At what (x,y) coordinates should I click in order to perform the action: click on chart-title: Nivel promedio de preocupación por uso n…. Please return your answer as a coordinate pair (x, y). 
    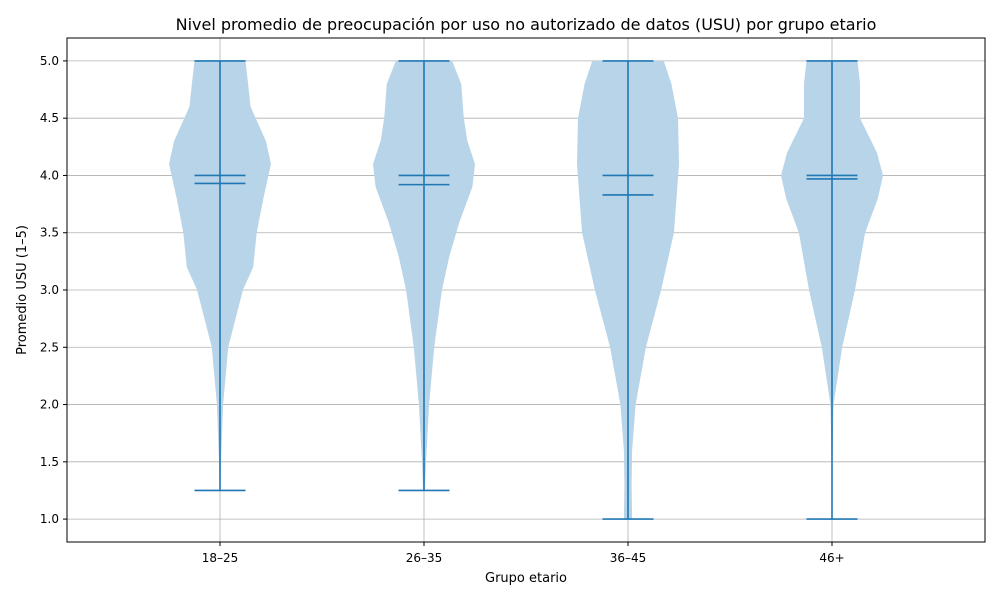
    Looking at the image, I should click on (526, 24).